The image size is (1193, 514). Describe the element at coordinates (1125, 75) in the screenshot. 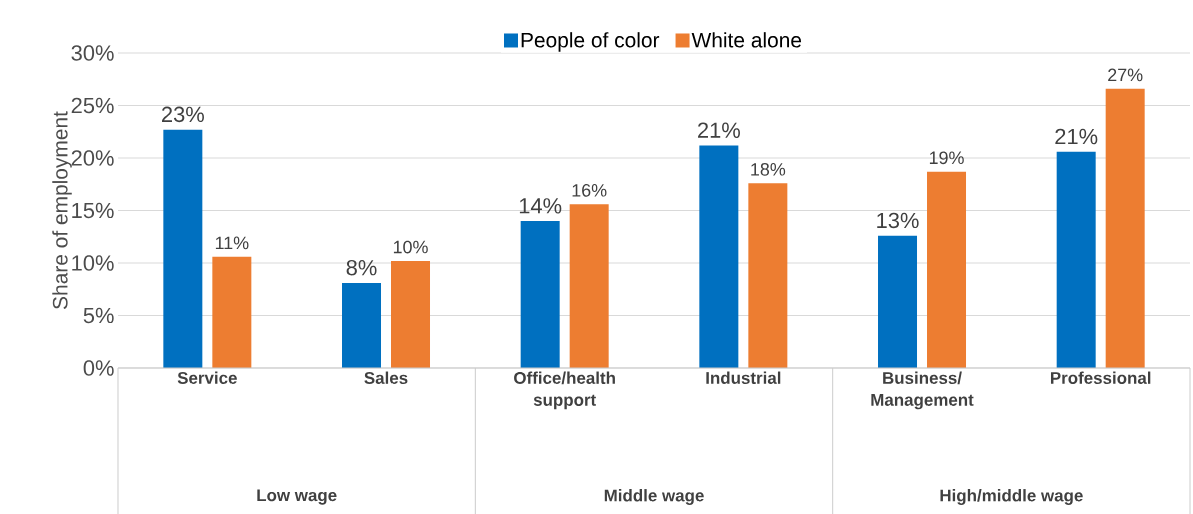

I see `data-label: 27%` at that location.